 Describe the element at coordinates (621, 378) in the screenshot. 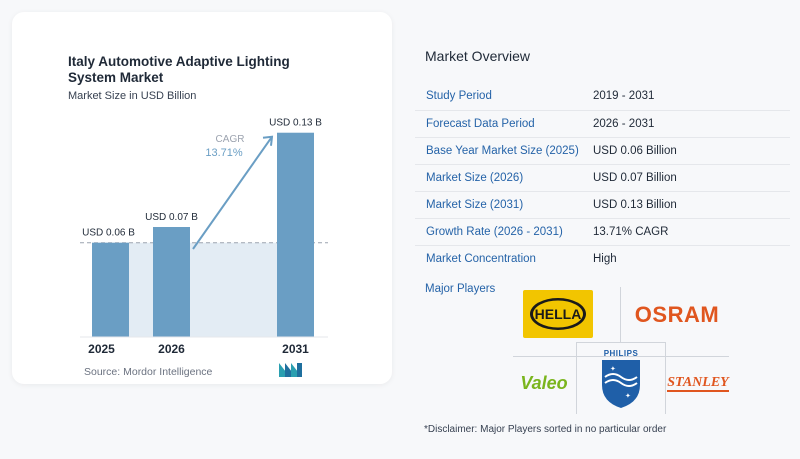

I see `philips-logo: PHILIPS ✦ ✦` at that location.